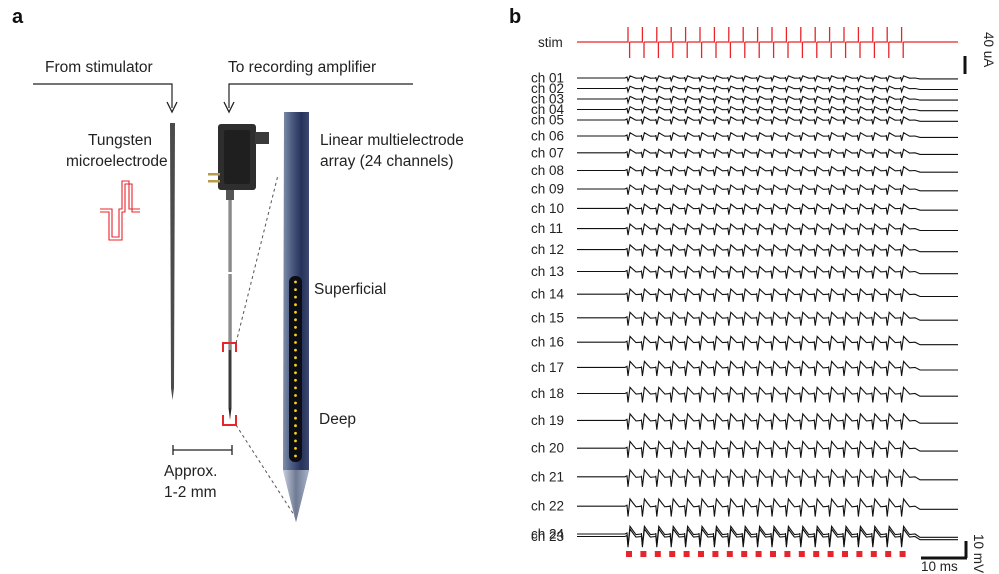 This screenshot has width=999, height=574. What do you see at coordinates (547, 448) in the screenshot?
I see `channel-label: ch 20` at bounding box center [547, 448].